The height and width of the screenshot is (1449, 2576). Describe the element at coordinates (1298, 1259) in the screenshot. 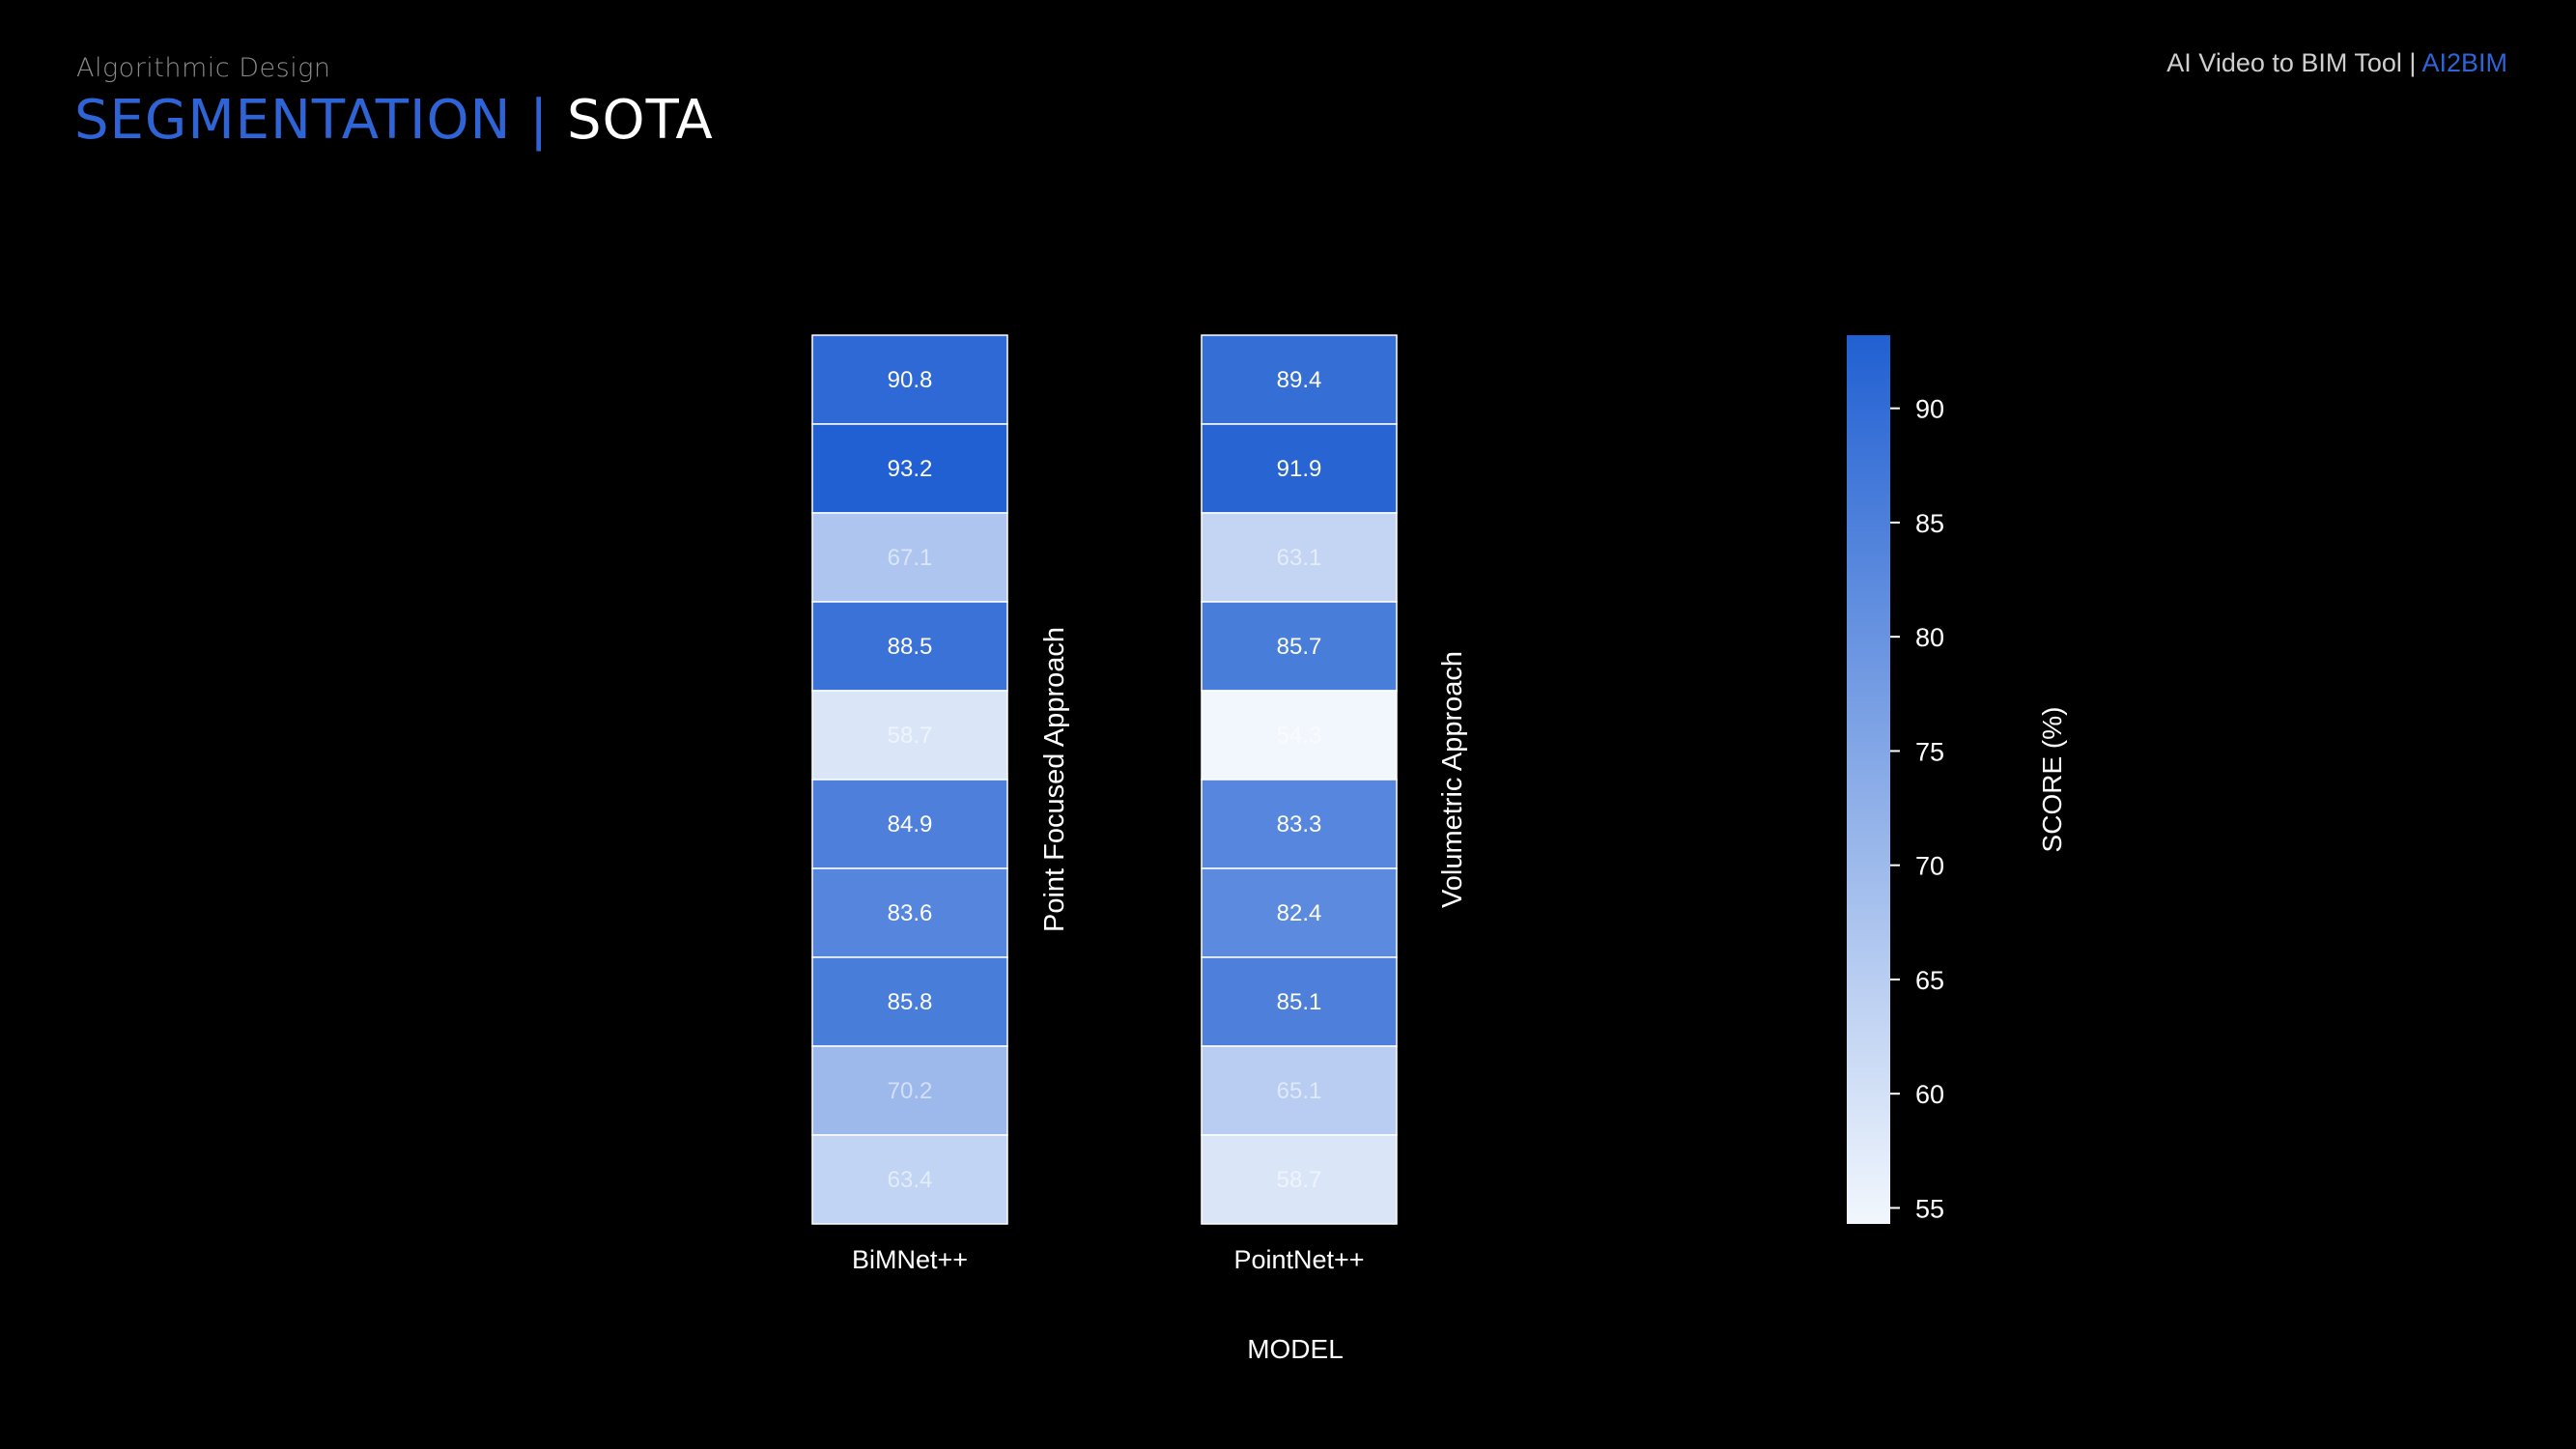

I see `model-tick-label: PointNet++` at that location.